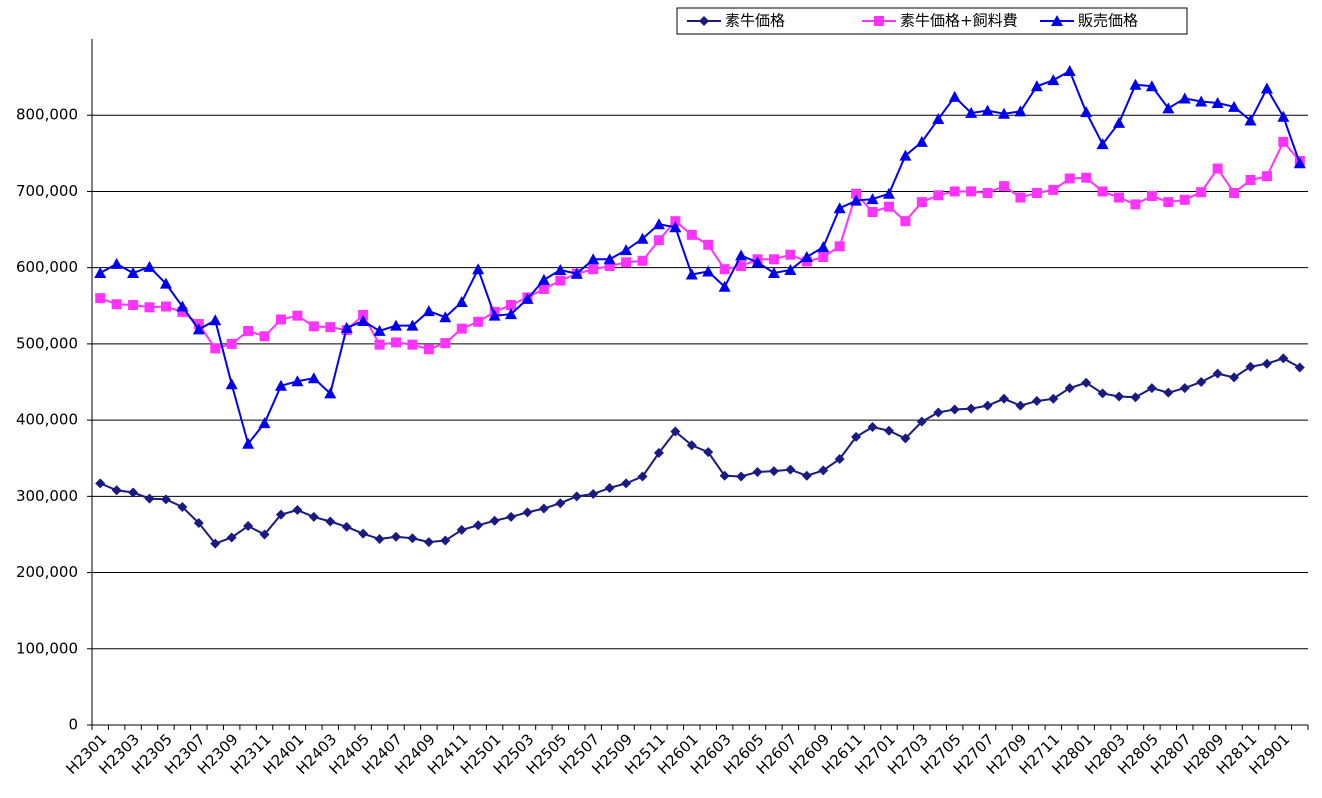 This screenshot has height=798, width=1322. What do you see at coordinates (47, 191) in the screenshot?
I see `y-tick-label: 700,000` at bounding box center [47, 191].